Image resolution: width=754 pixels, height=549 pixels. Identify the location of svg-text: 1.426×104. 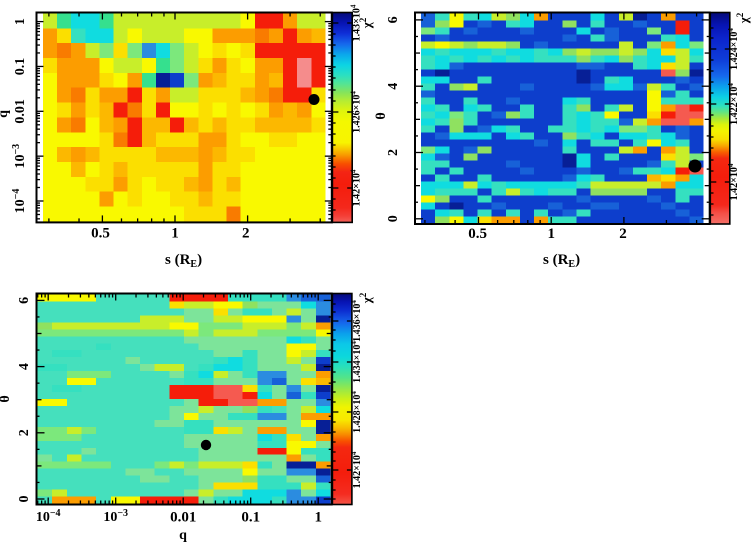
(356, 112).